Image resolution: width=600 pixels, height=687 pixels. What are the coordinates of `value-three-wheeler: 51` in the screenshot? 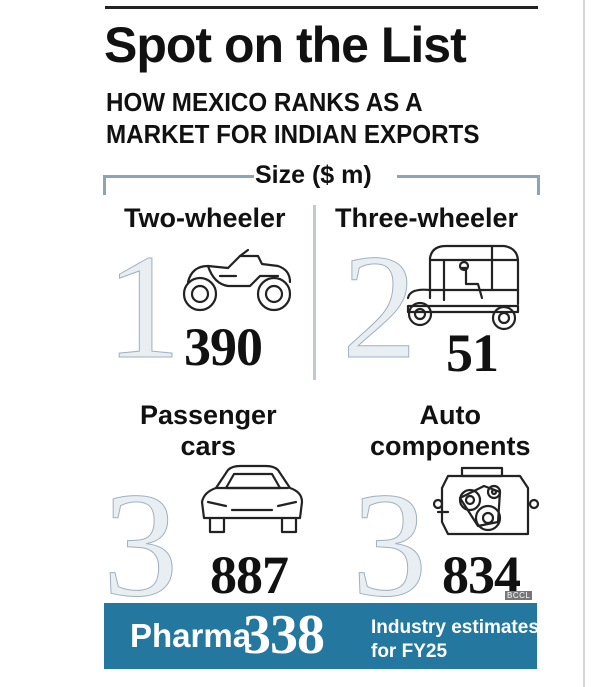 It's located at (472, 353).